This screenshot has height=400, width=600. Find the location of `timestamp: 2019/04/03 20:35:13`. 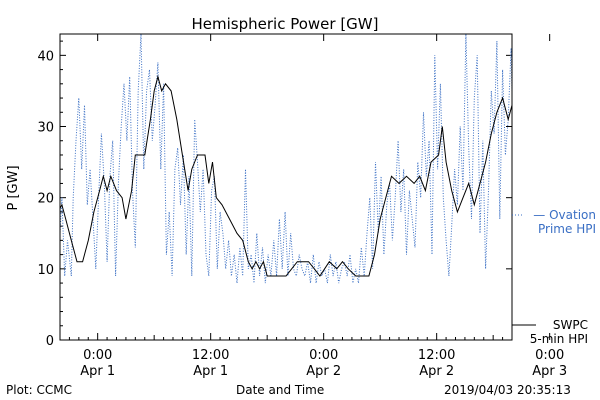

timestamp: 2019/04/03 20:35:13 is located at coordinates (507, 390).